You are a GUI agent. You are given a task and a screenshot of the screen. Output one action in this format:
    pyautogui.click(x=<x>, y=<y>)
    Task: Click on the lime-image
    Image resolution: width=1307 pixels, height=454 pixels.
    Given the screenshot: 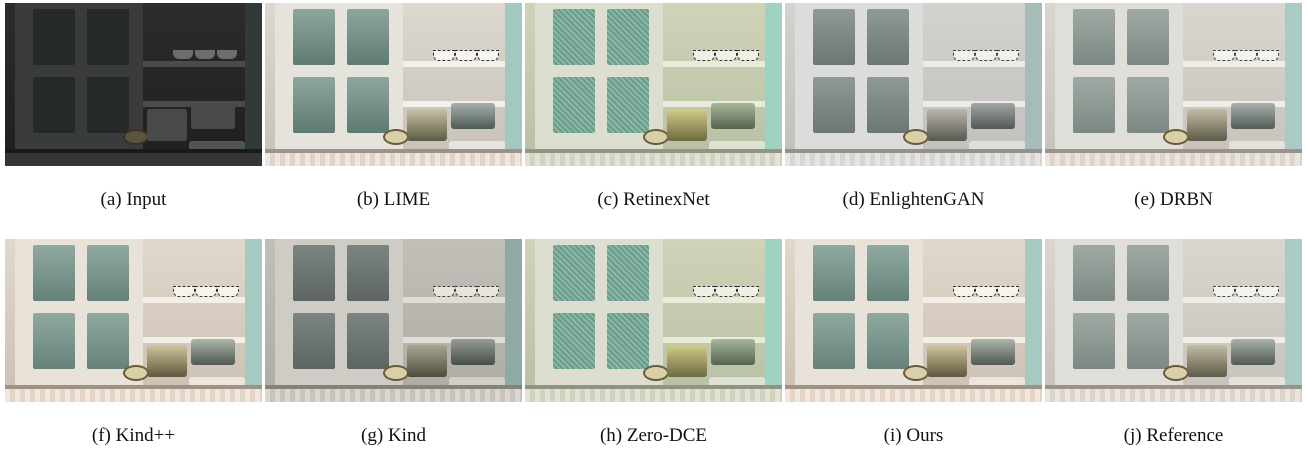 What is the action you would take?
    pyautogui.click(x=393, y=84)
    